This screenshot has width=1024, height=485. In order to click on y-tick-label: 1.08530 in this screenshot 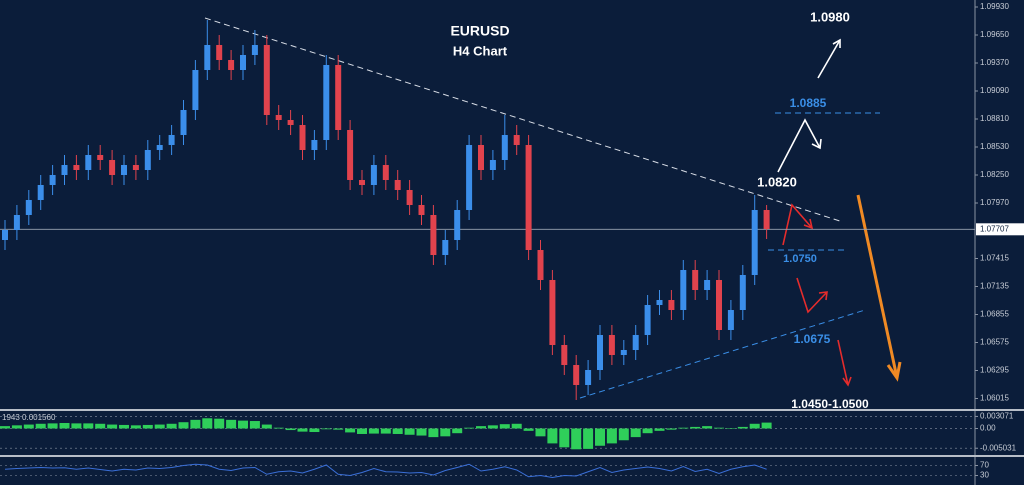, I will do `click(994, 146)`.